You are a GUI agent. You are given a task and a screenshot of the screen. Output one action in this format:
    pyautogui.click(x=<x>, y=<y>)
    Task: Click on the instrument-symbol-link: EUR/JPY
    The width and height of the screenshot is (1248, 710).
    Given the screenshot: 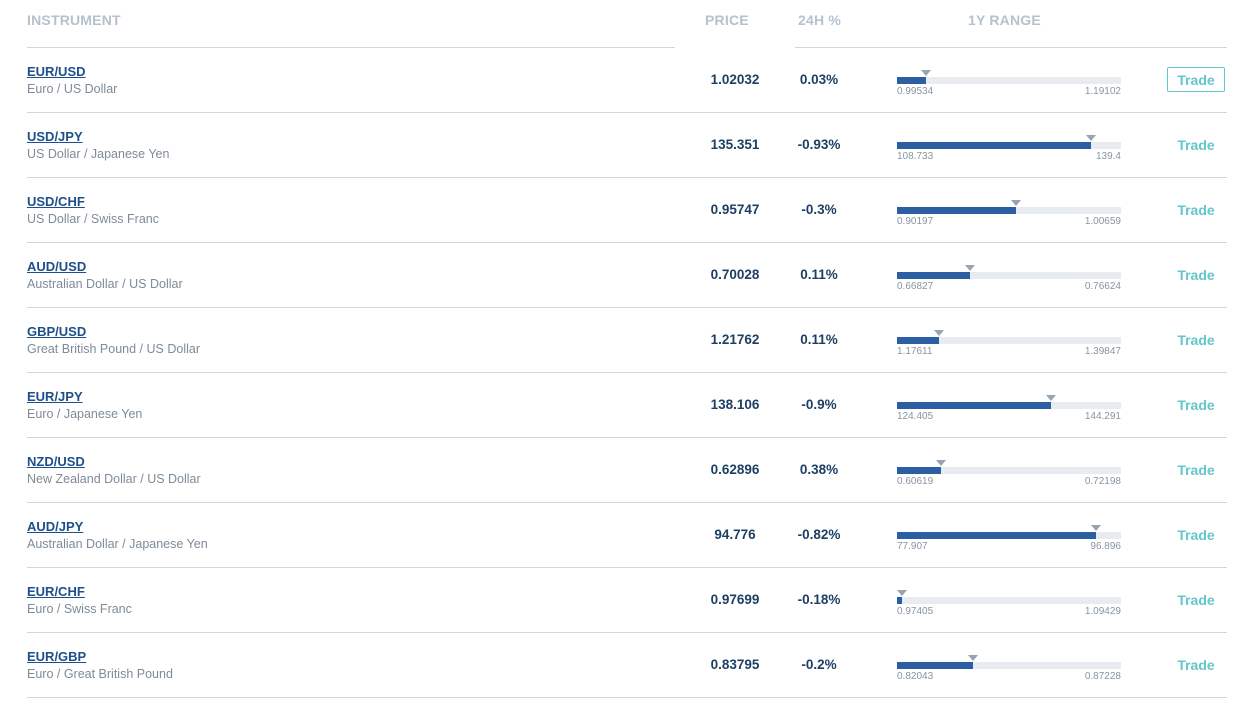 What is the action you would take?
    pyautogui.click(x=55, y=396)
    